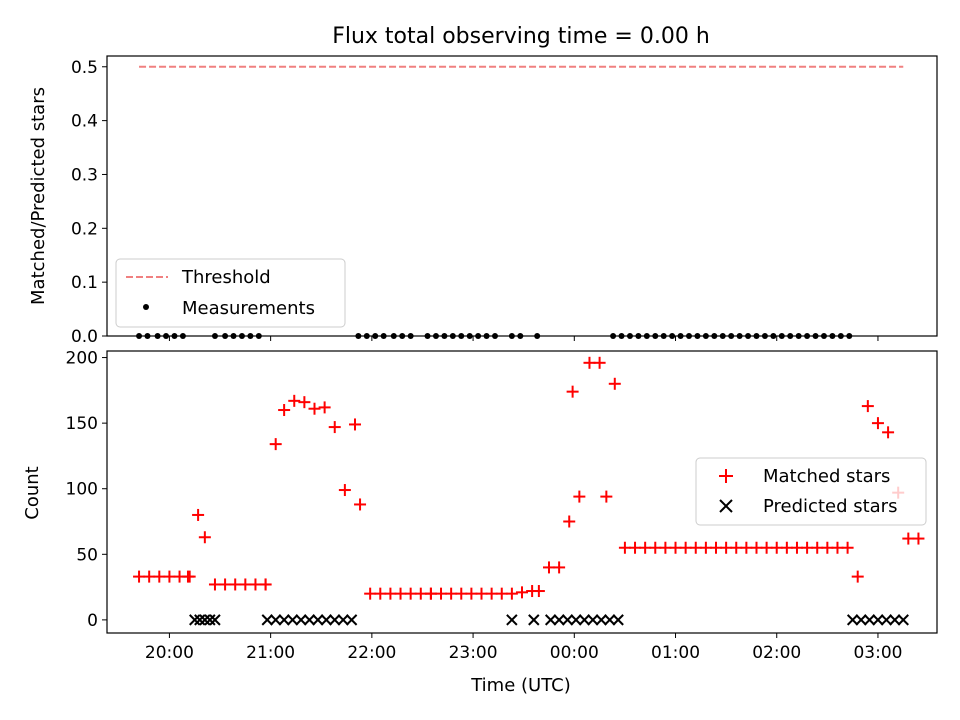 The width and height of the screenshot is (960, 720). What do you see at coordinates (84, 68) in the screenshot?
I see `top-y-tick-label: 0.5` at bounding box center [84, 68].